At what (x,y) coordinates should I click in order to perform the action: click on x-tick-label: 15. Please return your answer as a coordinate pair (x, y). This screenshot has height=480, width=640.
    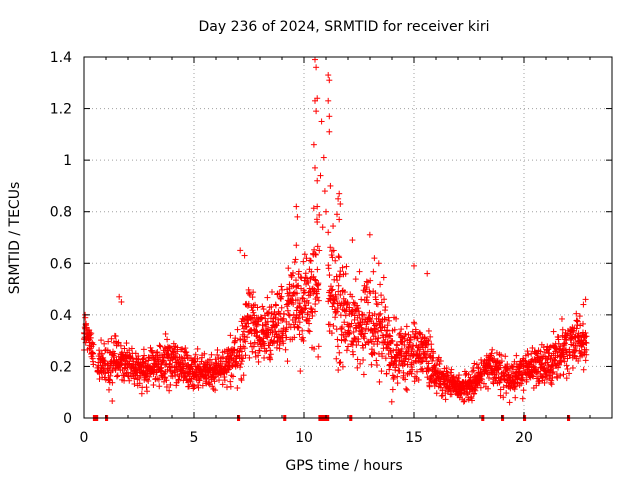
    Looking at the image, I should click on (414, 438).